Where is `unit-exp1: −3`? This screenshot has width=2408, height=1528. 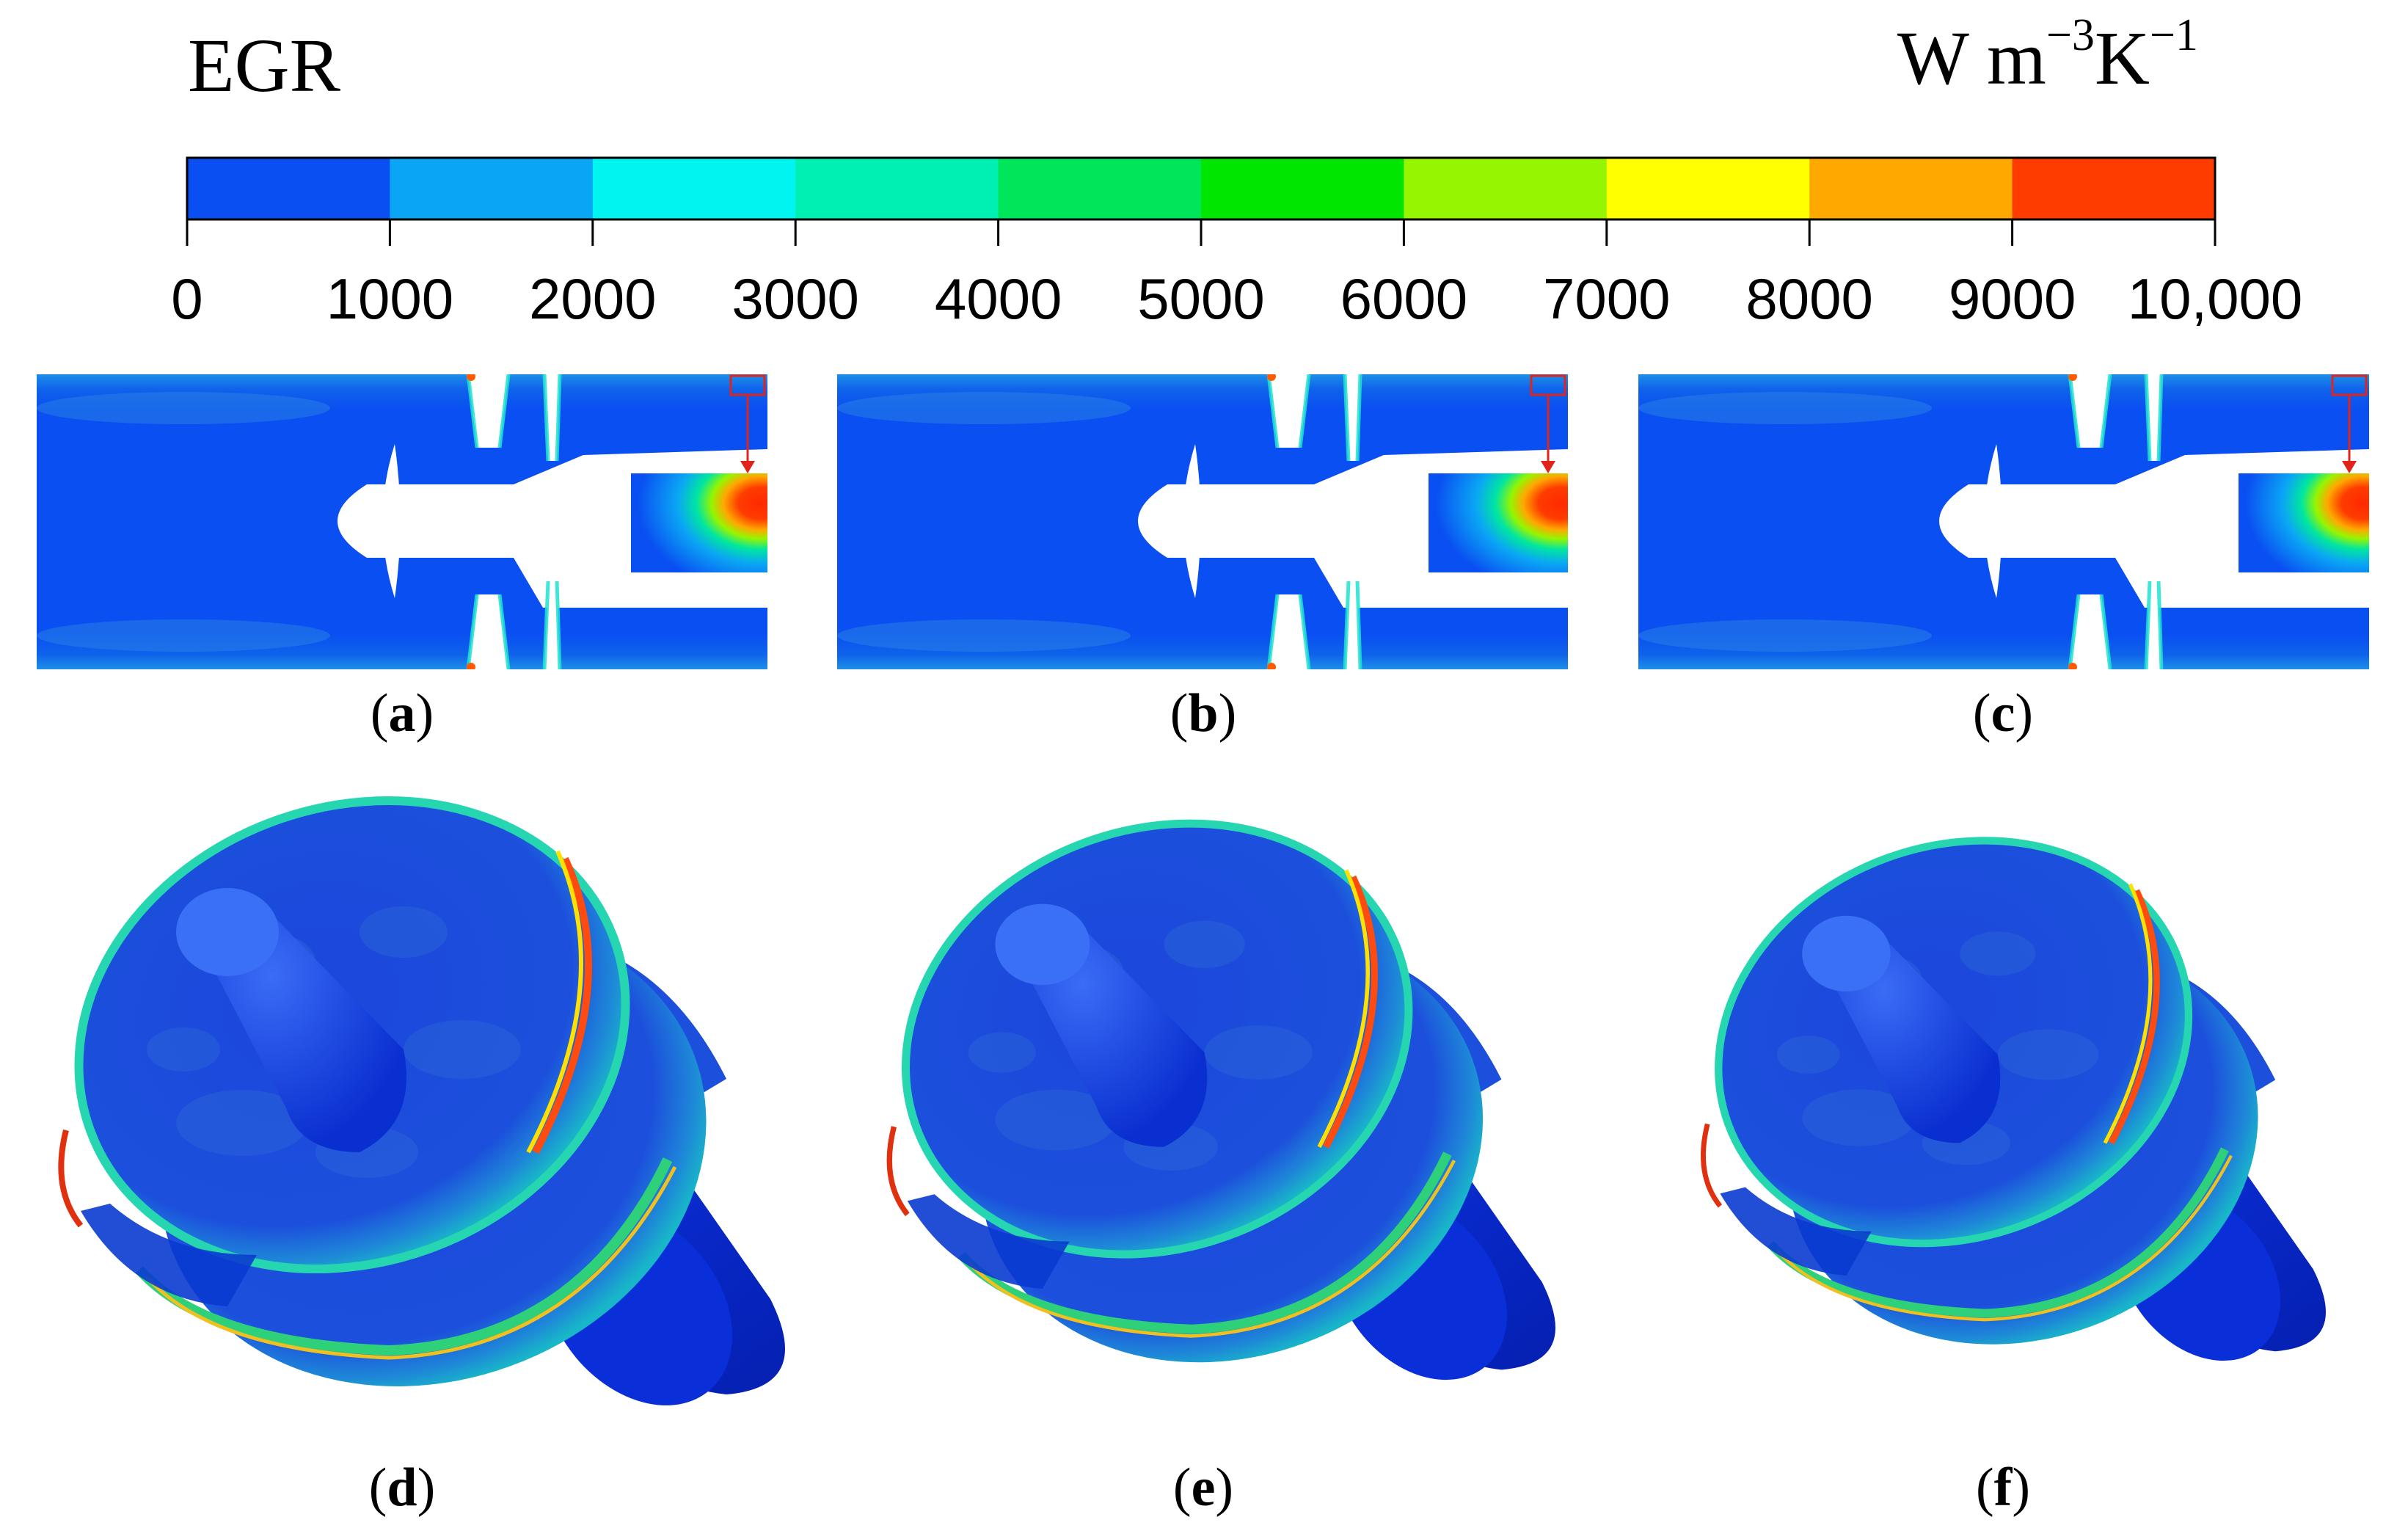 unit-exp1: −3 is located at coordinates (2070, 35).